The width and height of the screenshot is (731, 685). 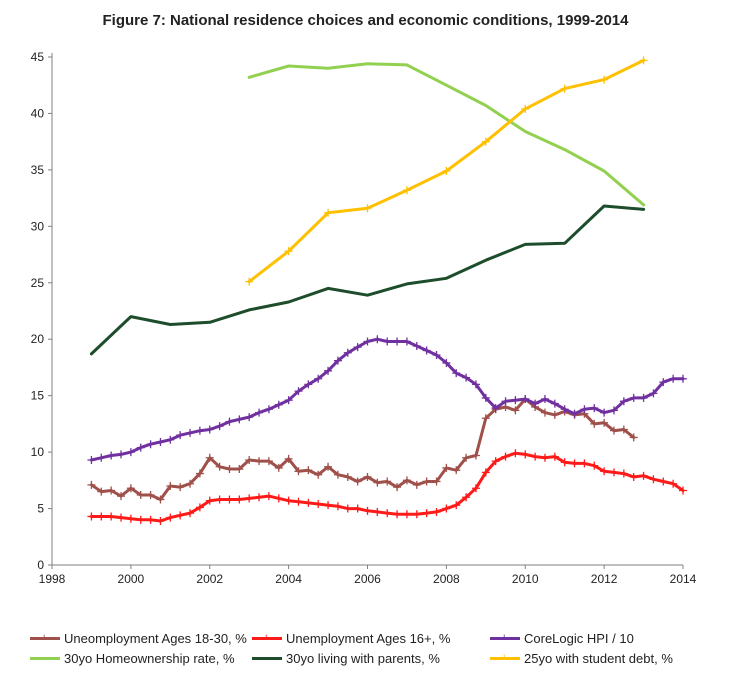 What do you see at coordinates (288, 579) in the screenshot?
I see `x-tick-label: 2004` at bounding box center [288, 579].